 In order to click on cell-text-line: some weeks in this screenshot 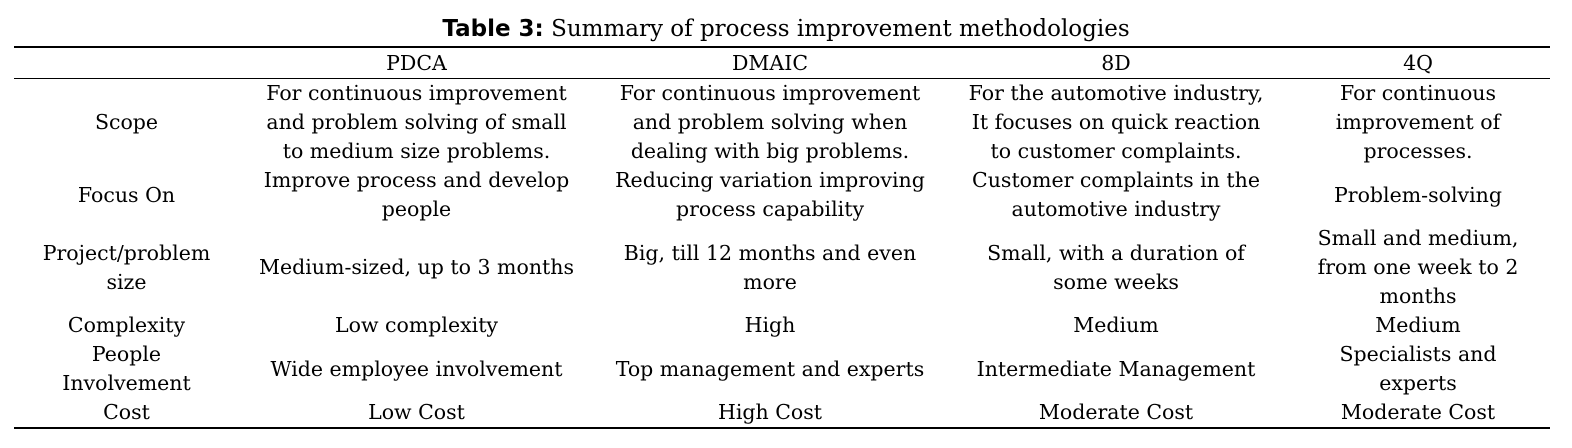, I will do `click(1116, 281)`.